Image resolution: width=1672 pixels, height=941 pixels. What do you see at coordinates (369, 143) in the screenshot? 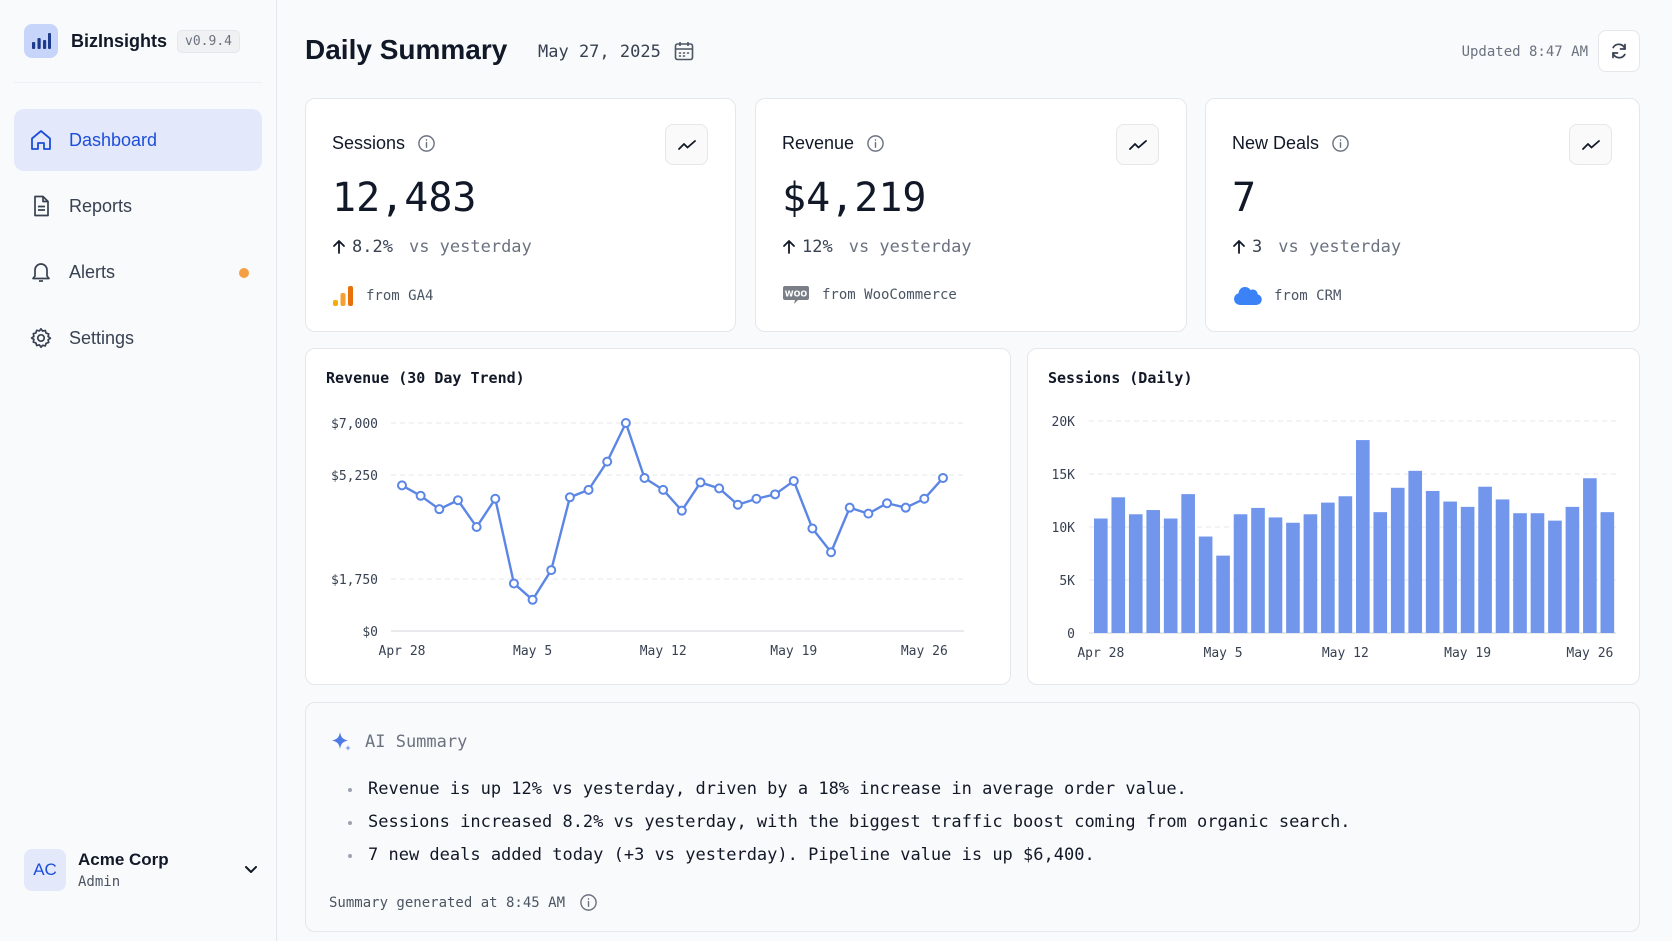
I see `kpi-title: Sessions` at bounding box center [369, 143].